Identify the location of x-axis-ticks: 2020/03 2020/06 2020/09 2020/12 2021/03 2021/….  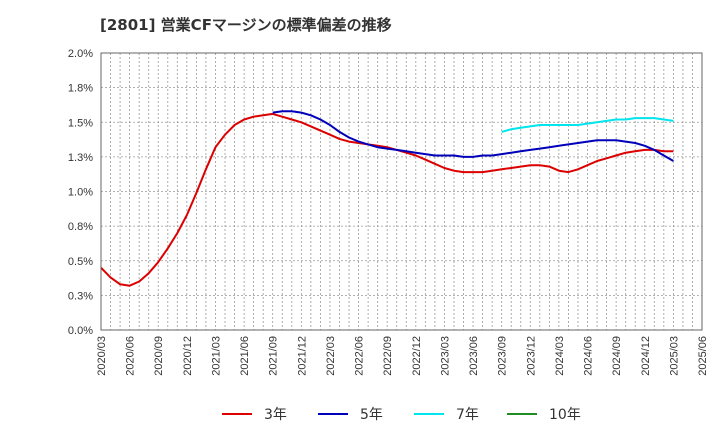
(402, 356).